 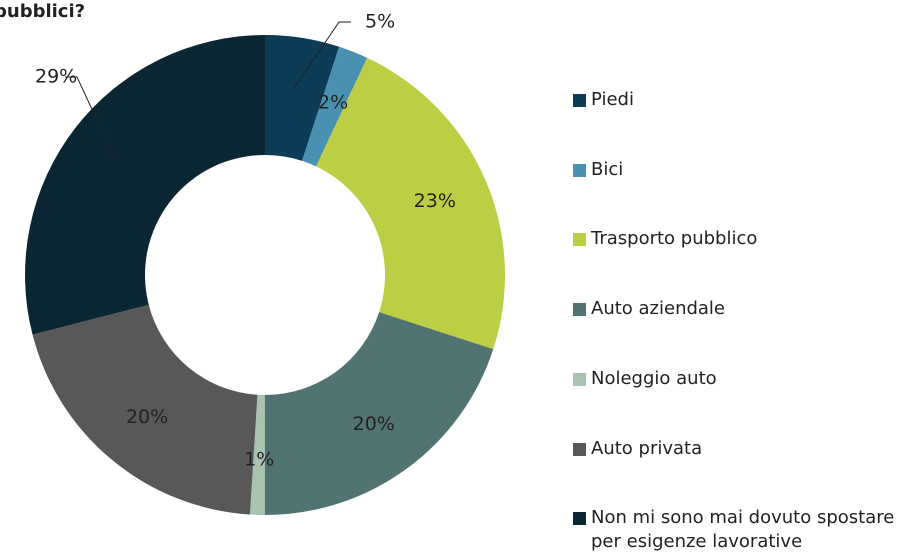 What do you see at coordinates (612, 99) in the screenshot?
I see `legend-label: Piedi` at bounding box center [612, 99].